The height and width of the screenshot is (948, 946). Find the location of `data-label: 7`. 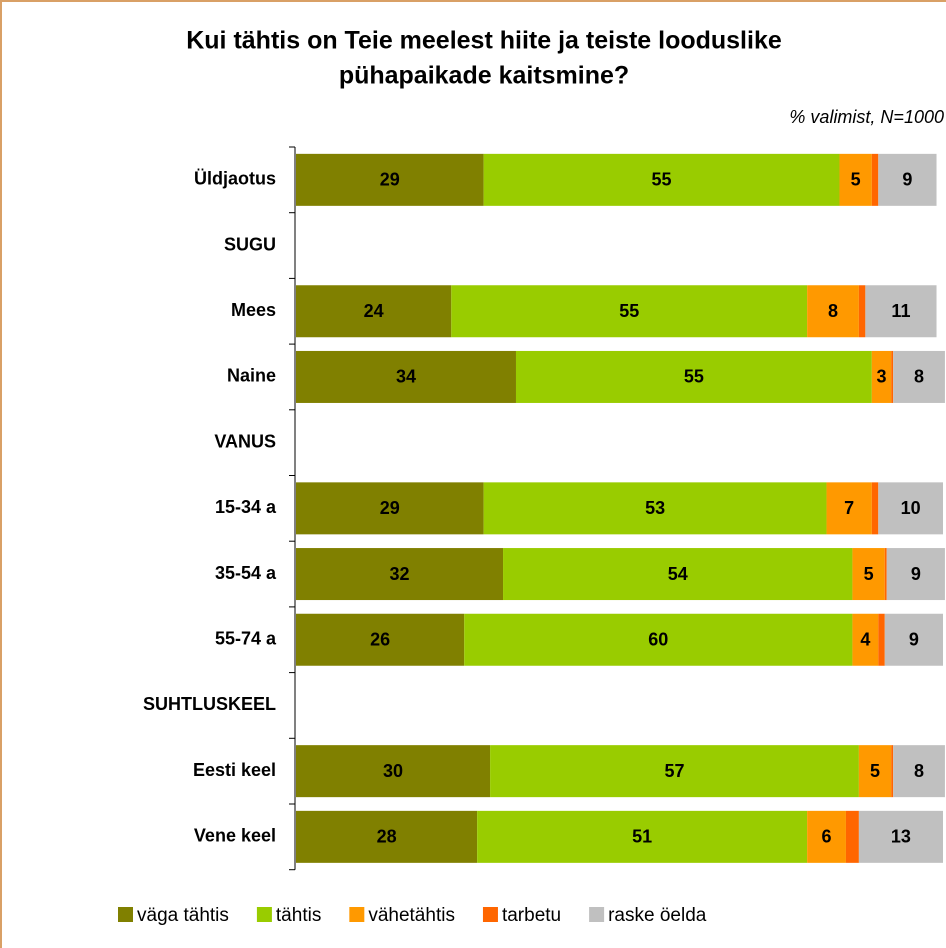

data-label: 7 is located at coordinates (849, 508).